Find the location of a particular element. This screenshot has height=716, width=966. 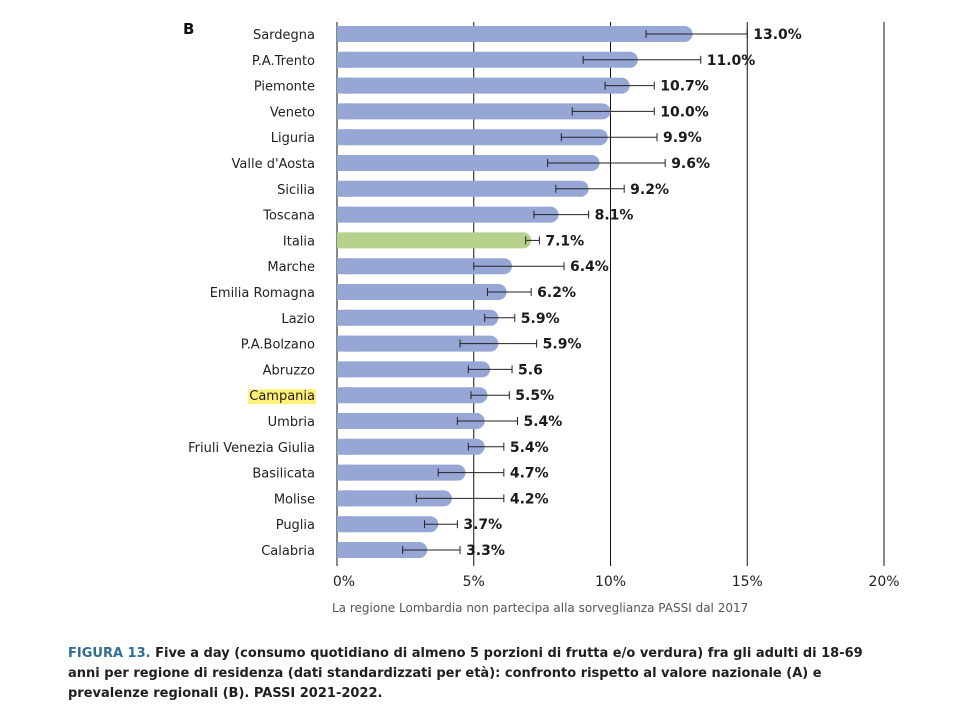

panel-letter: B is located at coordinates (188, 29).